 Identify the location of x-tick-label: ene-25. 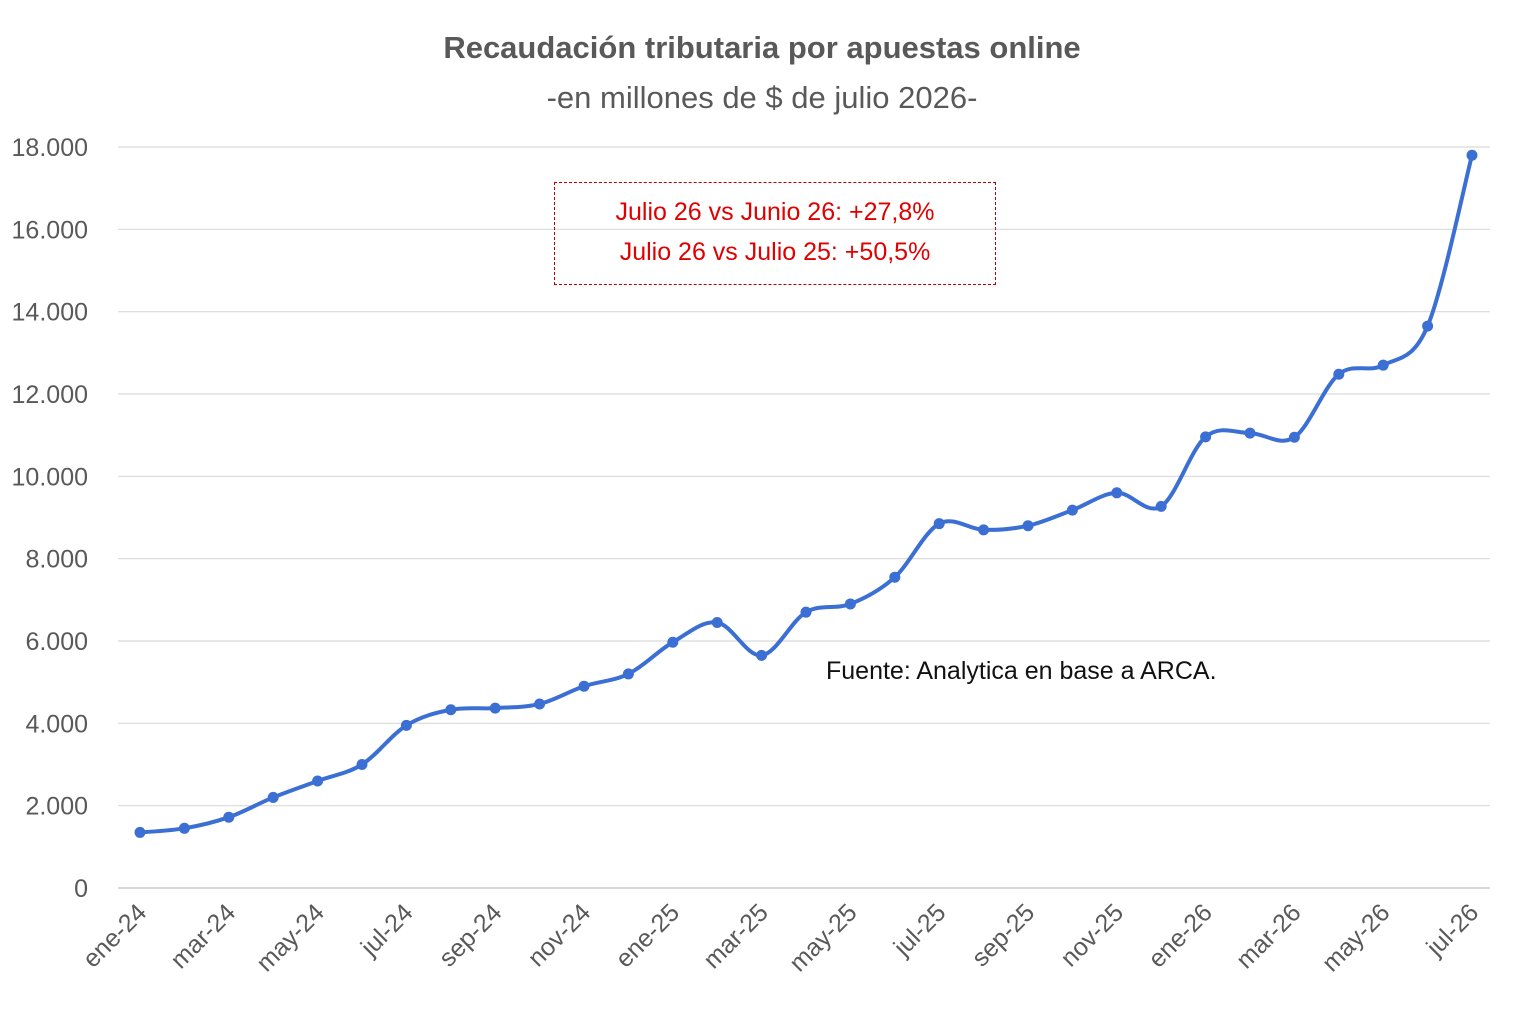
(647, 935).